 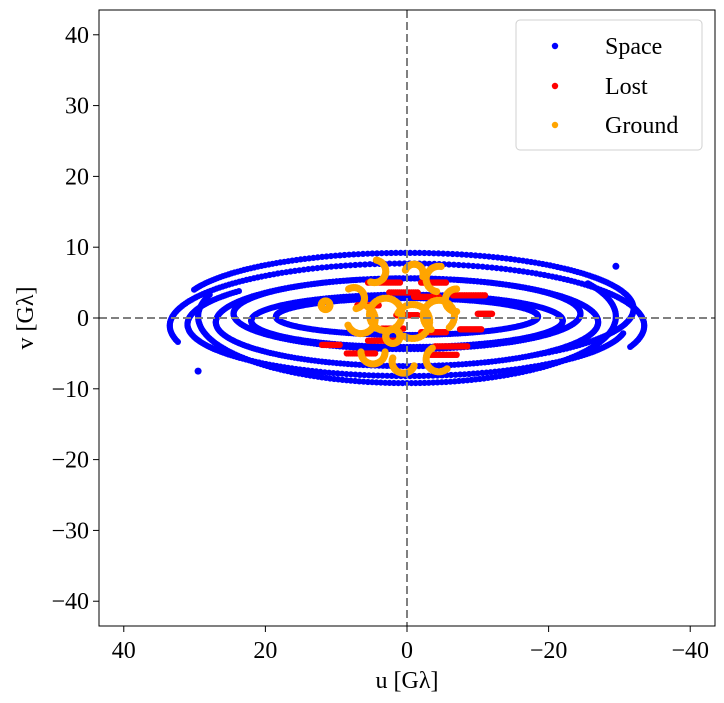 I want to click on y-tick-label: −20, so click(x=70, y=461).